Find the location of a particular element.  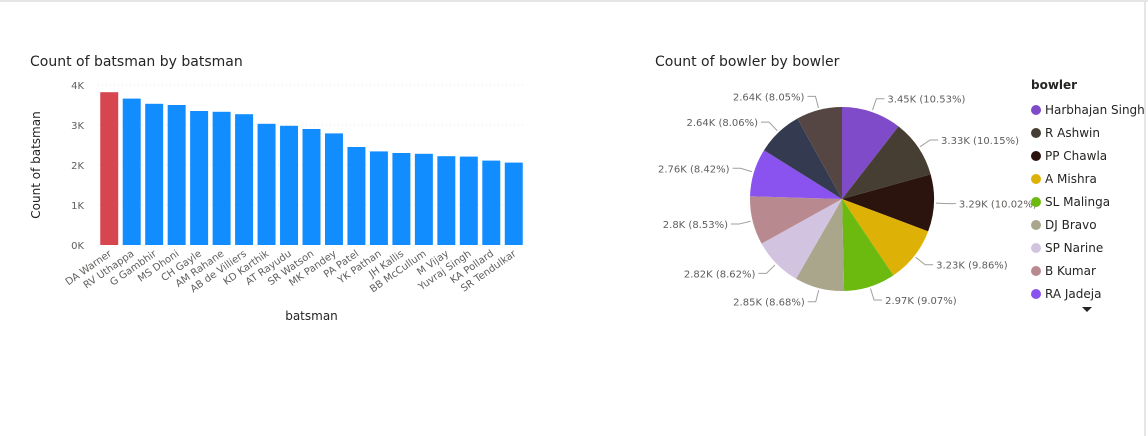

legend-title: bowler is located at coordinates (1054, 85).